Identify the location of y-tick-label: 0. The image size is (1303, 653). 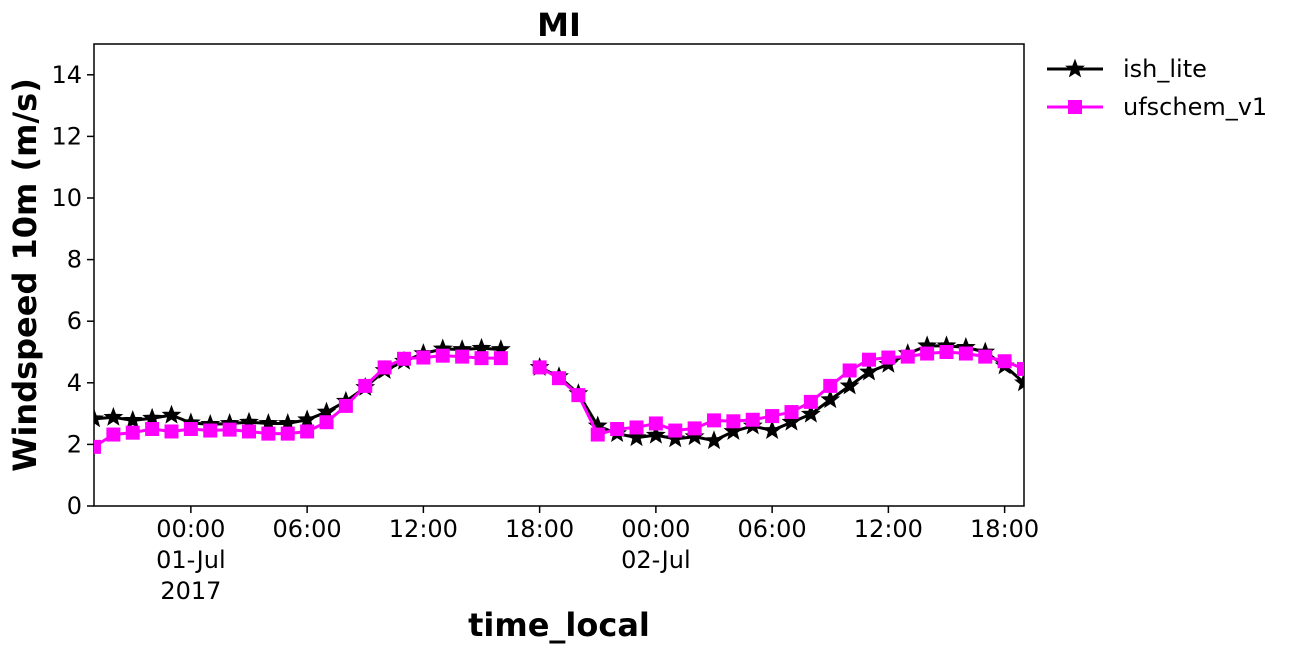
(74, 506).